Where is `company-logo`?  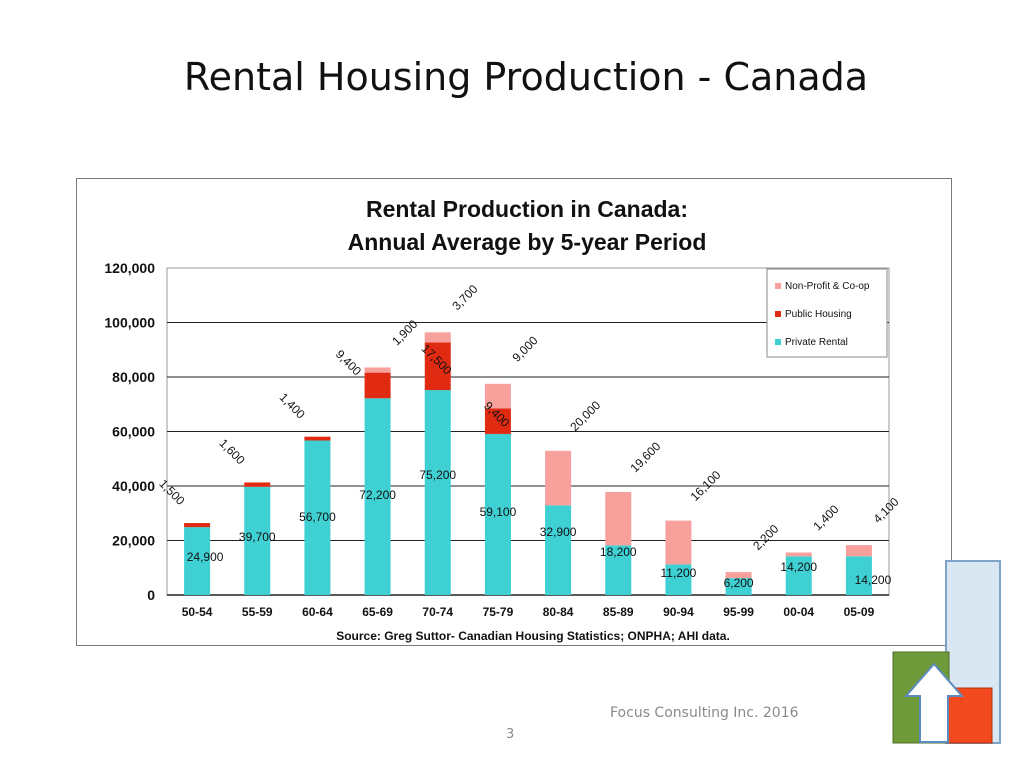 company-logo is located at coordinates (946, 652).